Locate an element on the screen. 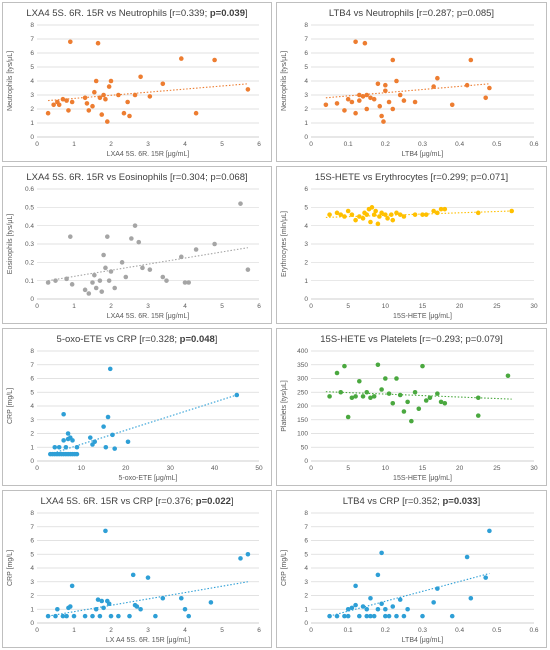 The height and width of the screenshot is (650, 550). y-axis-label: Erythrocytes [mln/μL] is located at coordinates (284, 244).